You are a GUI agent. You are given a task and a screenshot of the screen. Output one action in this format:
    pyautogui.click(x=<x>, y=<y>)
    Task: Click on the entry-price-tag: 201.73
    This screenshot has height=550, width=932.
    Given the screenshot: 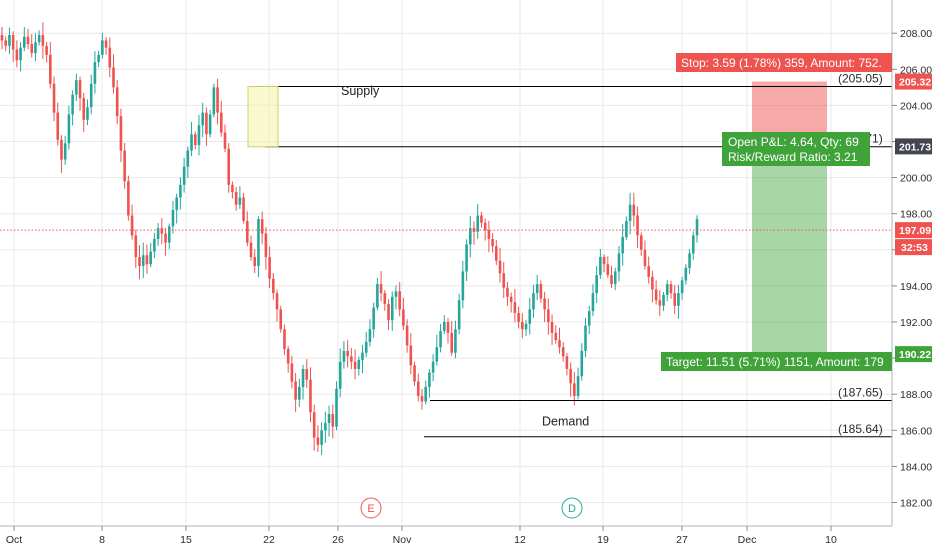 What is the action you would take?
    pyautogui.click(x=913, y=146)
    